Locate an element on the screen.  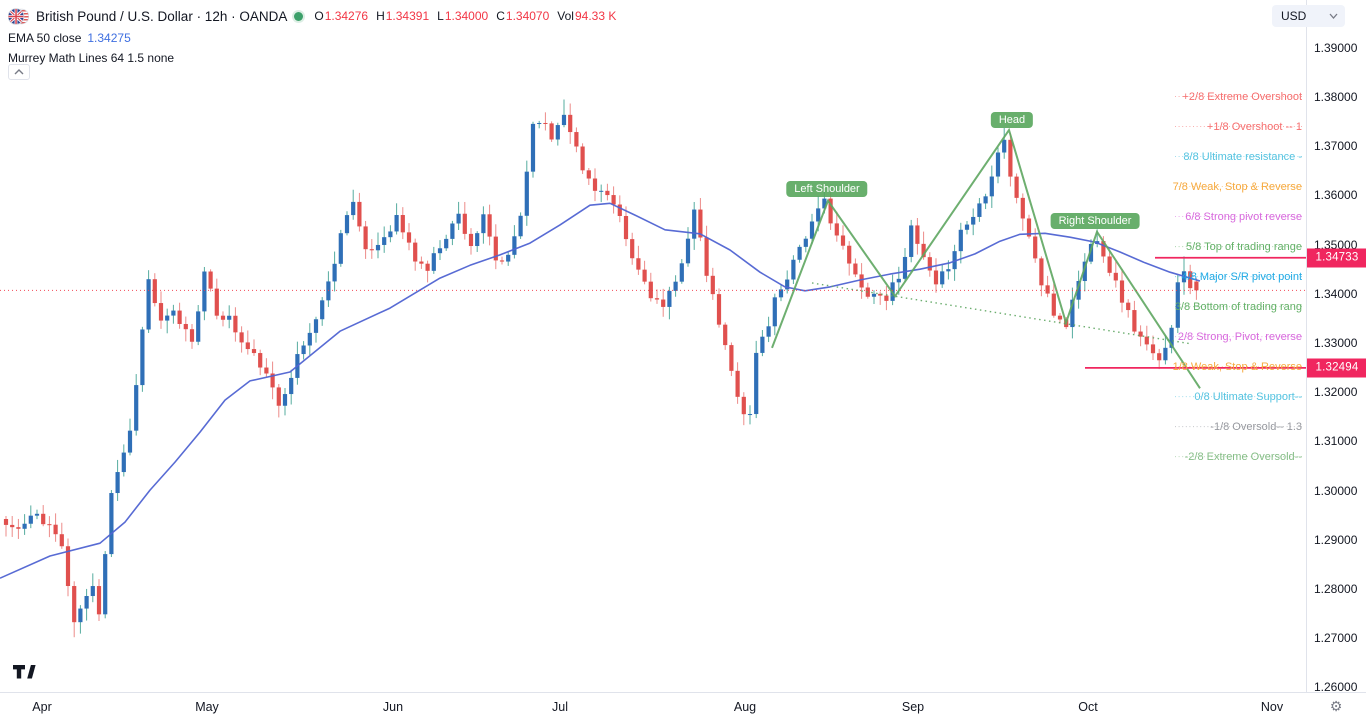
currency-value: USD is located at coordinates (1294, 16).